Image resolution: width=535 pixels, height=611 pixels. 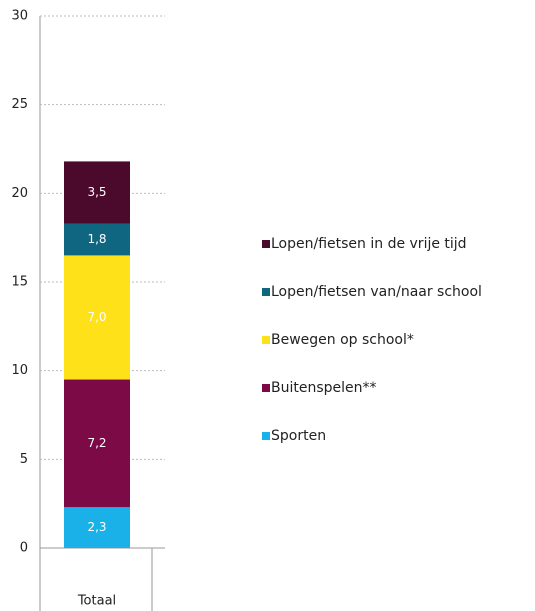 What do you see at coordinates (24, 548) in the screenshot?
I see `y-tick-label: 0` at bounding box center [24, 548].